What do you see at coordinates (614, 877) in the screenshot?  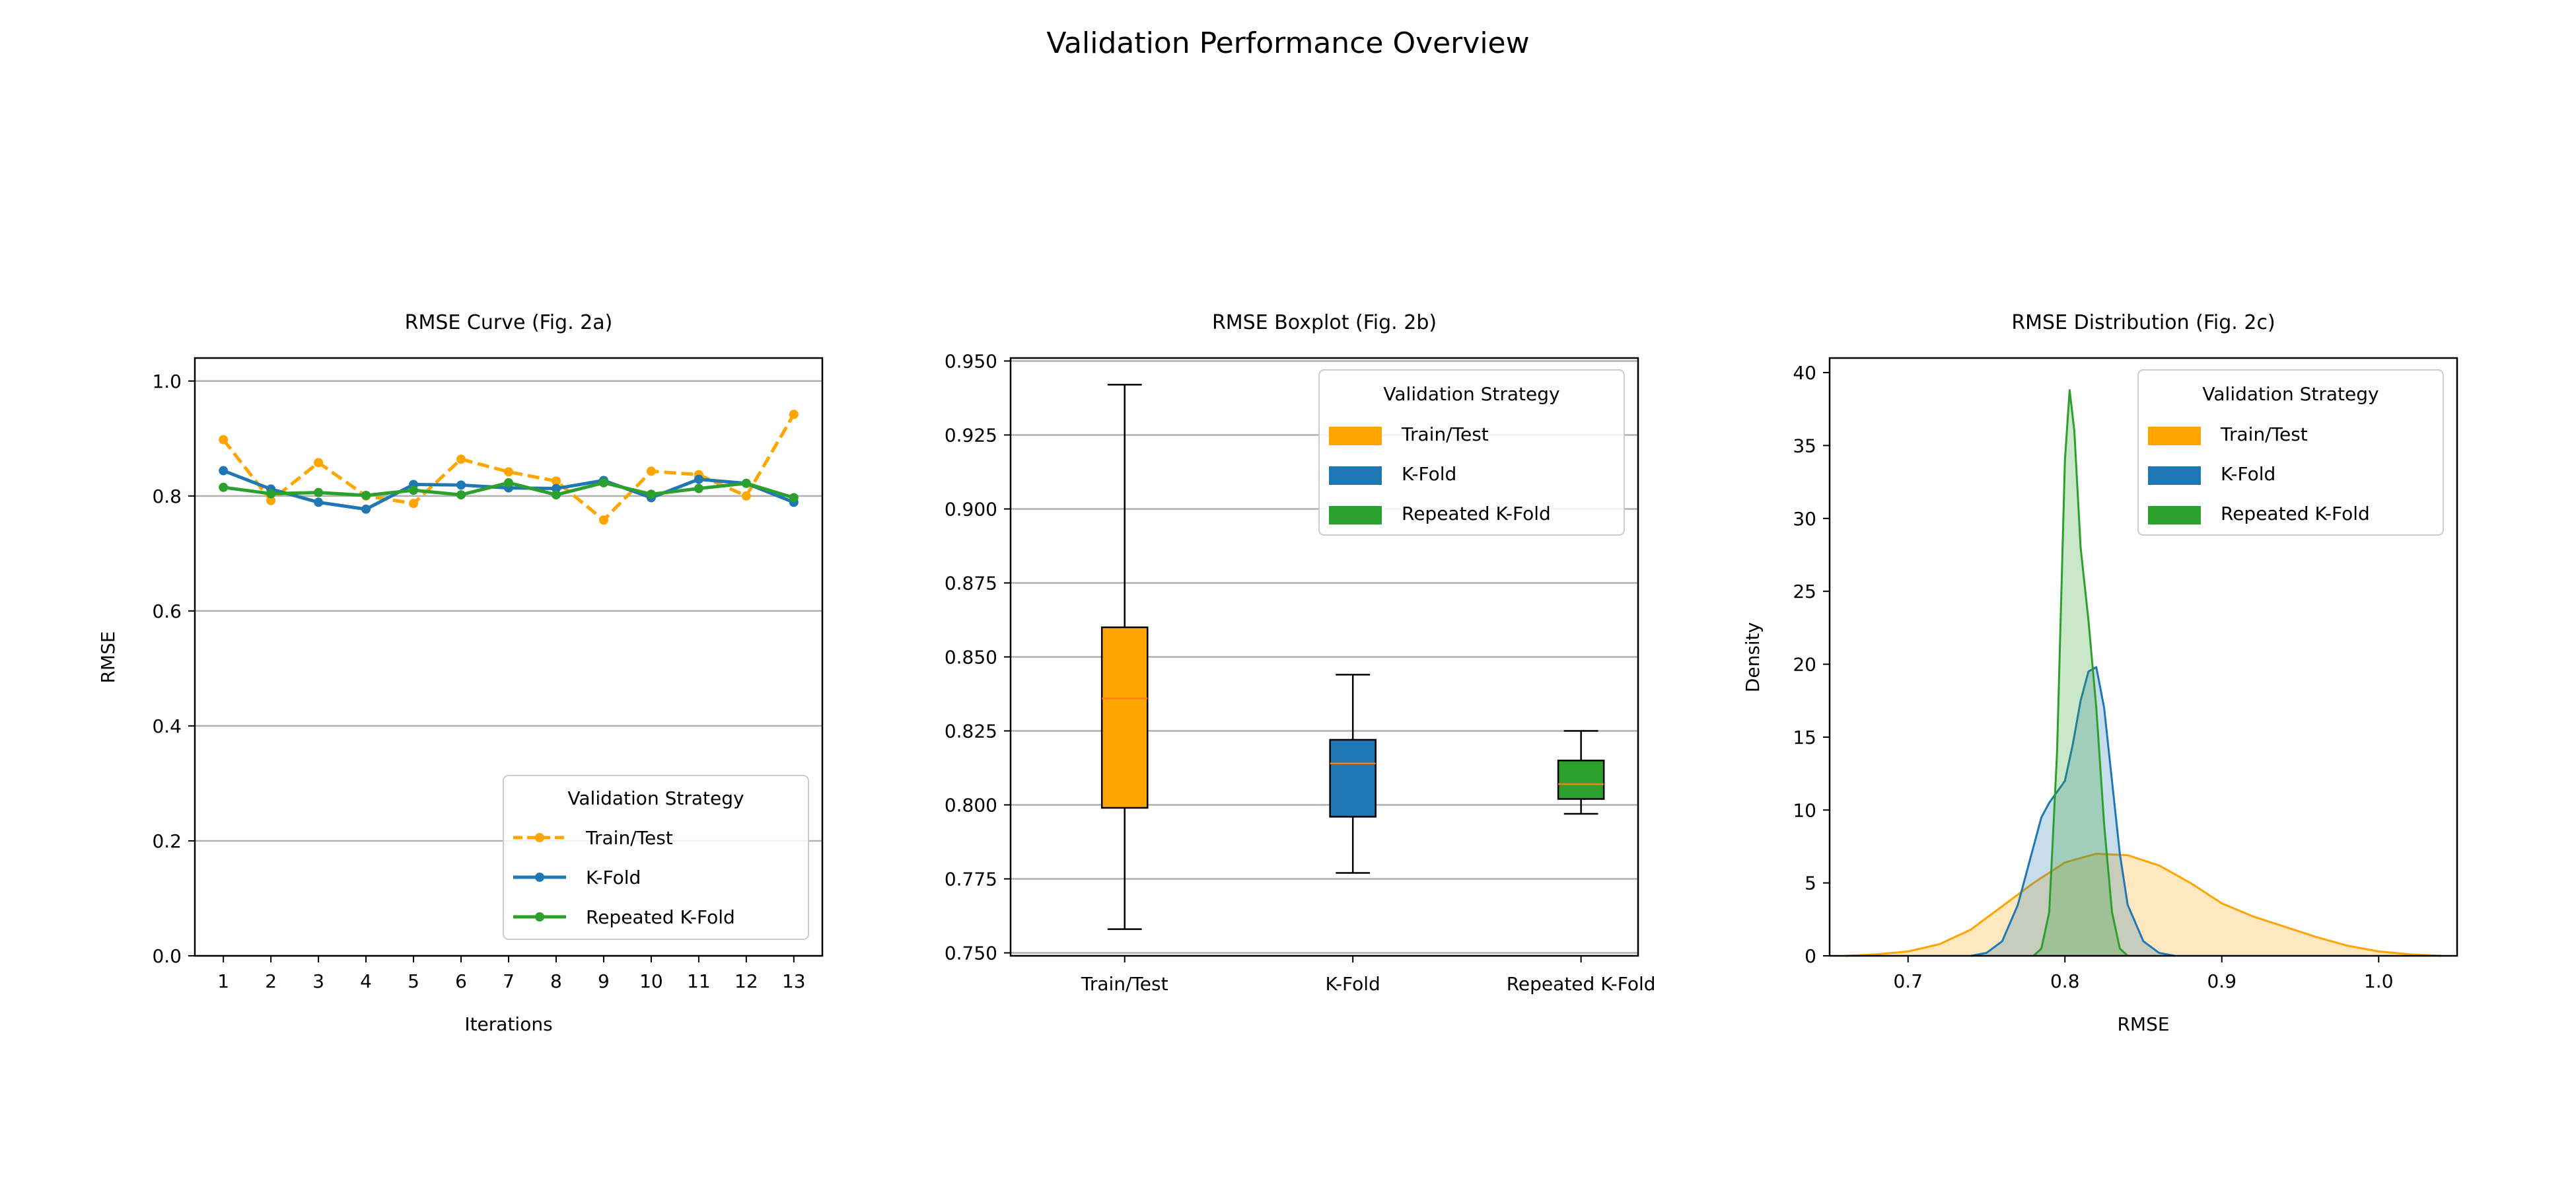 I see `panel-a-legend-label-kfold: K-Fold` at bounding box center [614, 877].